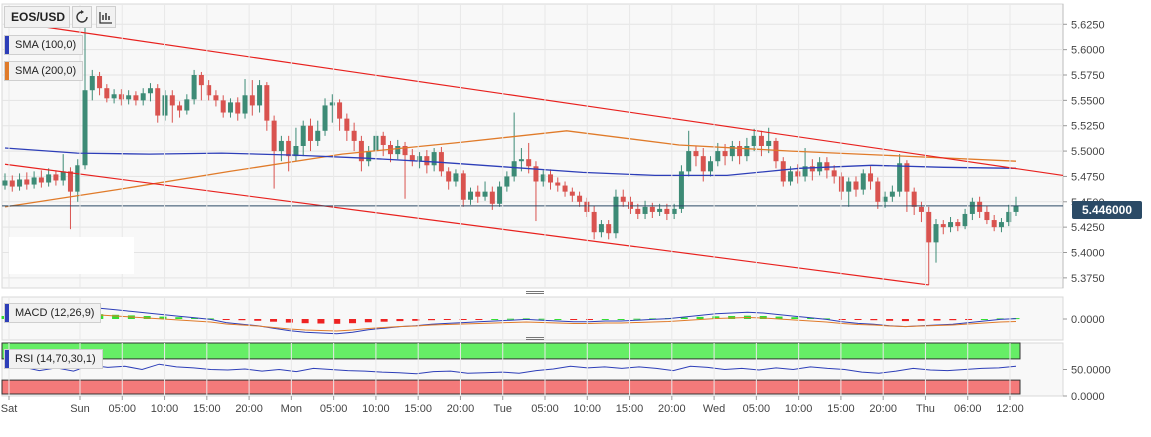  Describe the element at coordinates (1088, 254) in the screenshot. I see `price-tick-label: 5.4000` at that location.